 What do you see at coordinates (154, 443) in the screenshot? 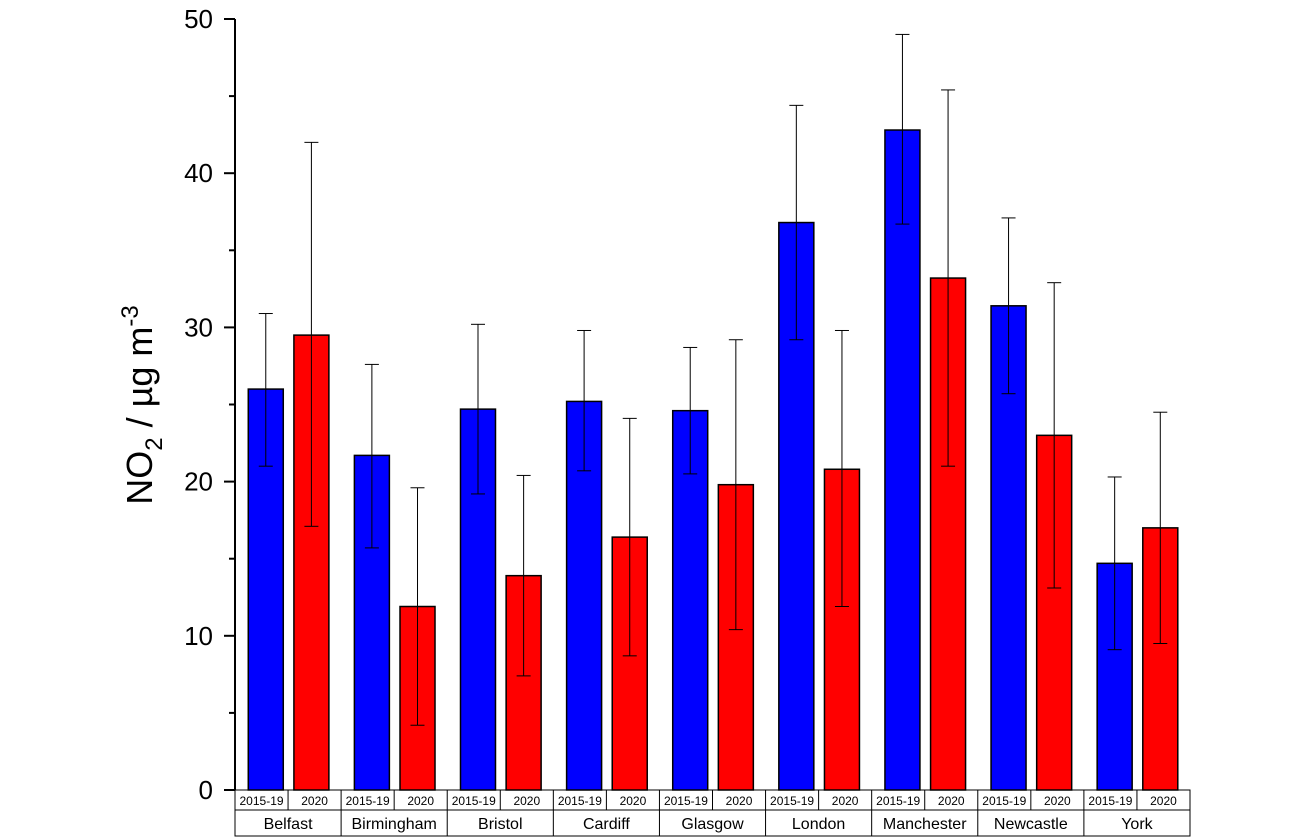
I see `ylabel-sub: 2` at bounding box center [154, 443].